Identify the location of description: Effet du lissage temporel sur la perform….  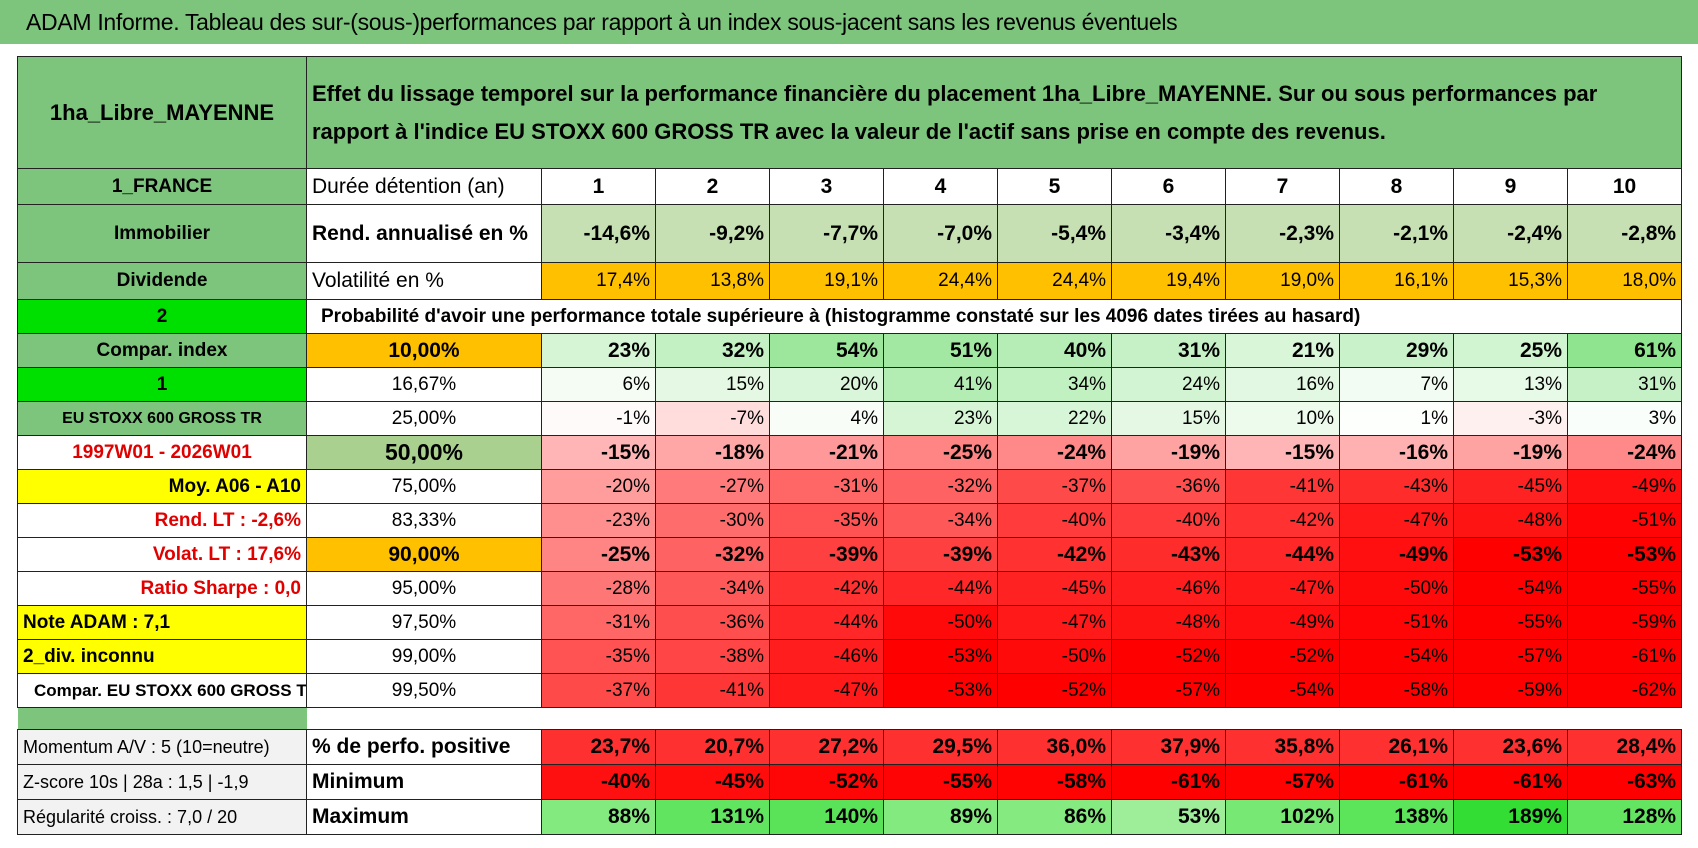
(994, 112).